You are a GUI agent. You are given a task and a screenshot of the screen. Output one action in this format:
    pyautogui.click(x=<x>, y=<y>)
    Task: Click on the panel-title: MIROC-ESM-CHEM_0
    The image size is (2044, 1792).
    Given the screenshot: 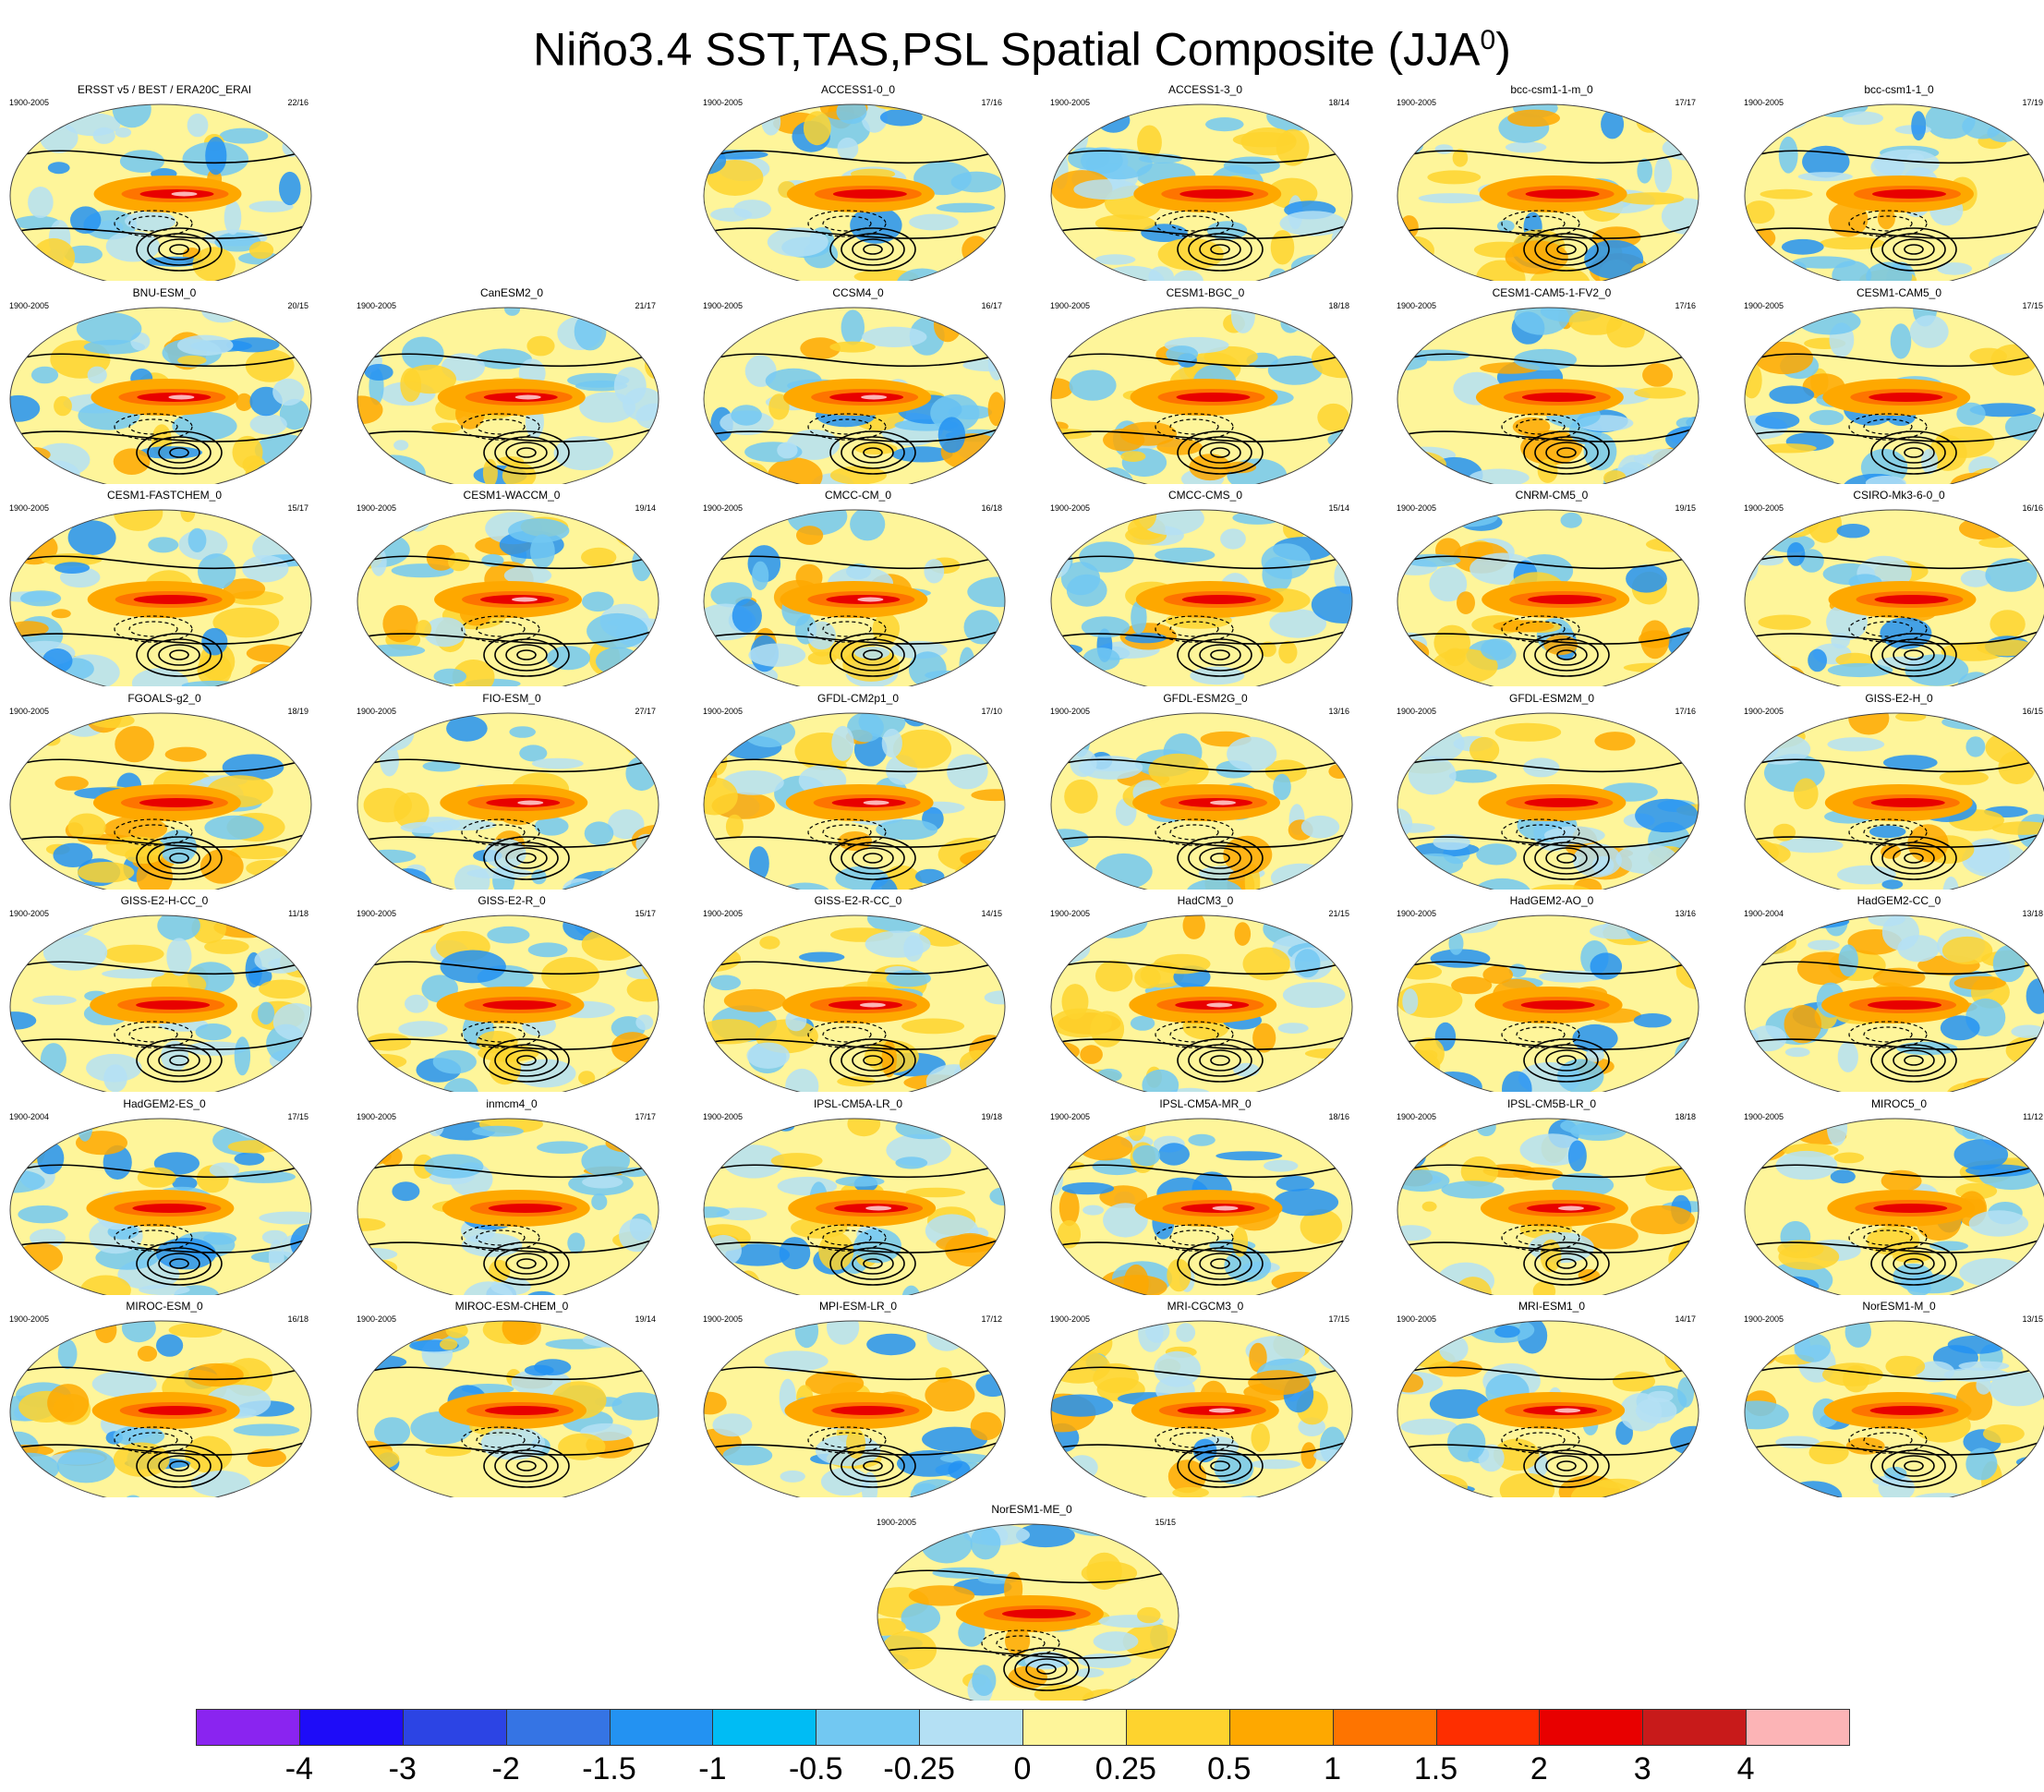 What is the action you would take?
    pyautogui.click(x=512, y=1307)
    